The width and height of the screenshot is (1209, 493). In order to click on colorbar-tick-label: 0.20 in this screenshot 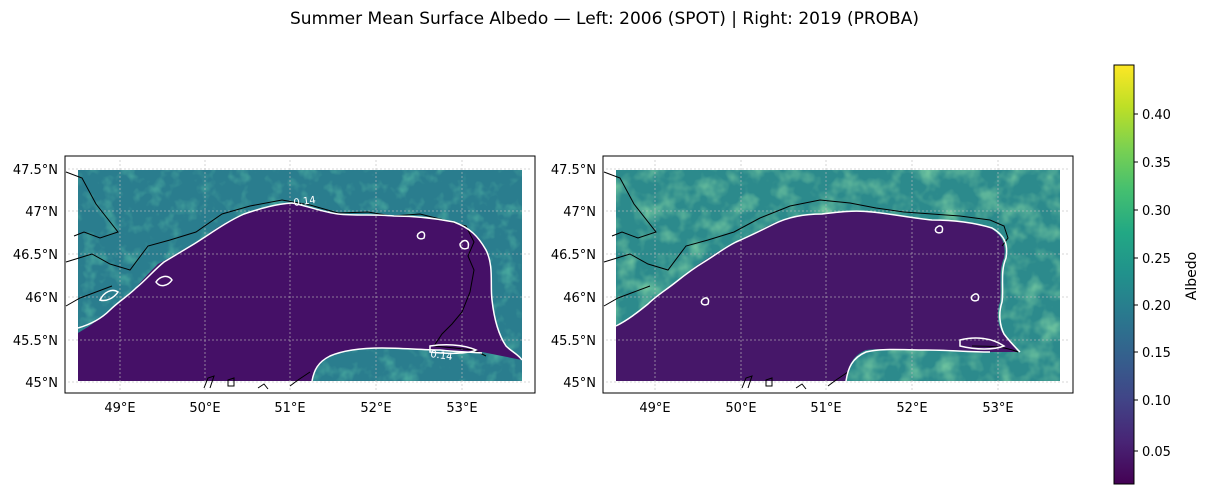, I will do `click(1156, 306)`.